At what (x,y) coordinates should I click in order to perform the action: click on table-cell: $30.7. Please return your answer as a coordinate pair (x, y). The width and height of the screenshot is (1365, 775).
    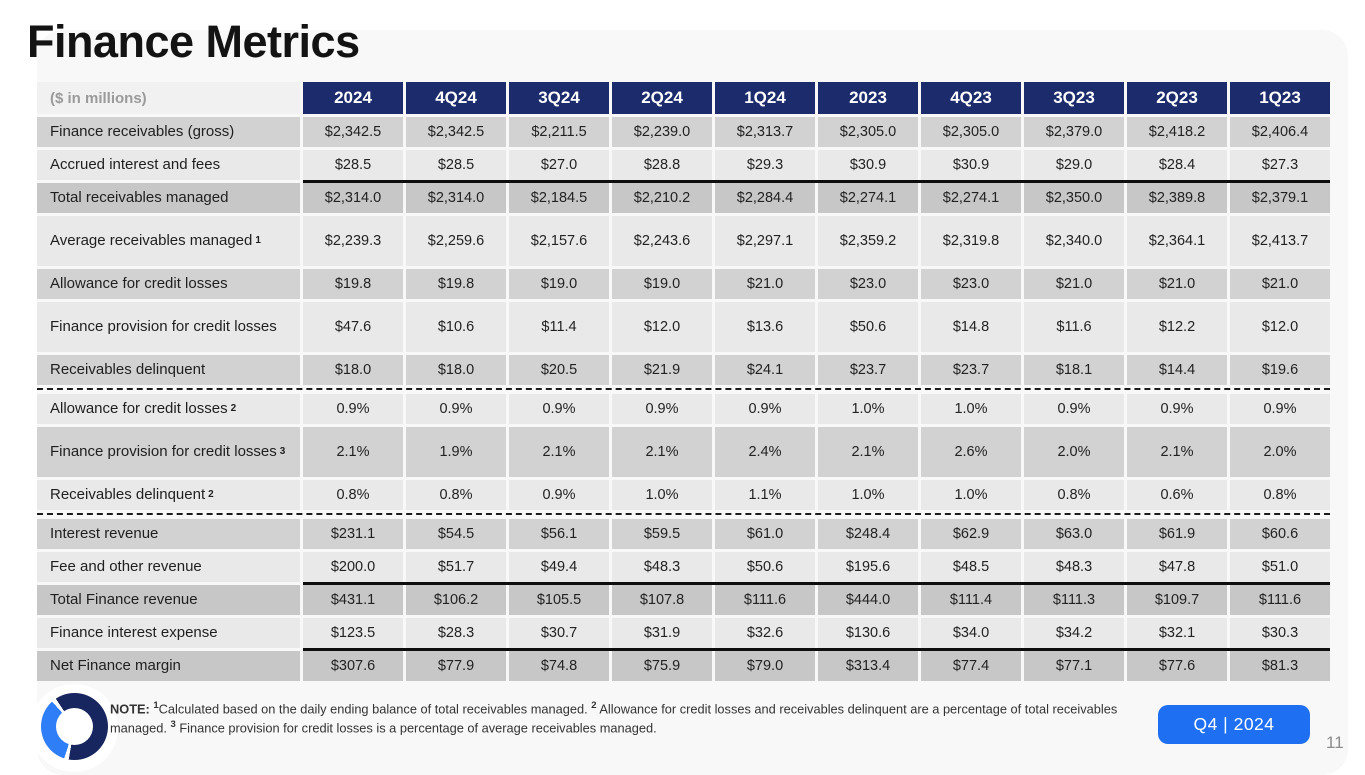
    Looking at the image, I should click on (559, 633).